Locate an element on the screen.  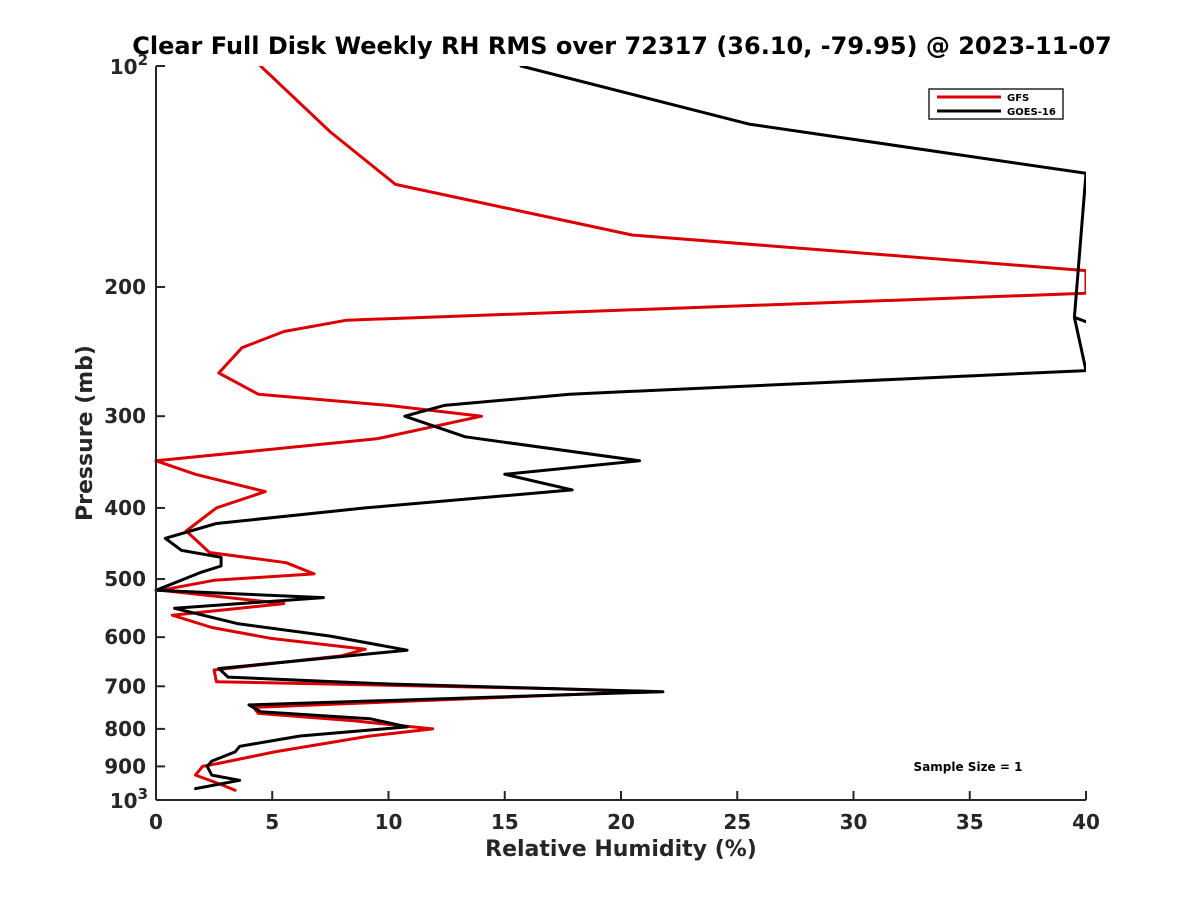
x-tick-label: 35 is located at coordinates (970, 822).